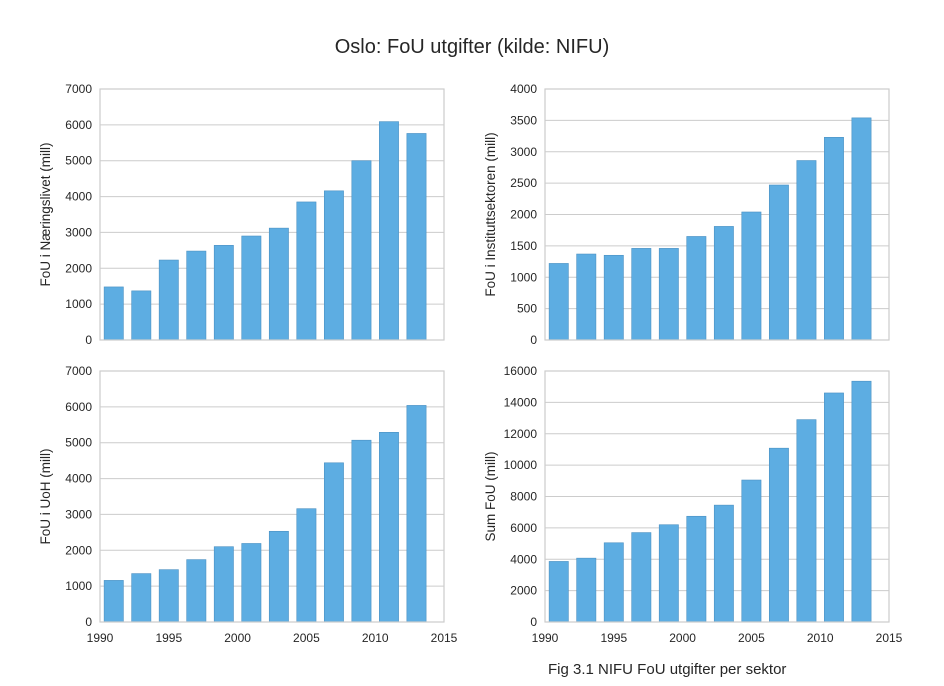 The image size is (944, 686). What do you see at coordinates (523, 183) in the screenshot?
I see `y-tick-label: 2500` at bounding box center [523, 183].